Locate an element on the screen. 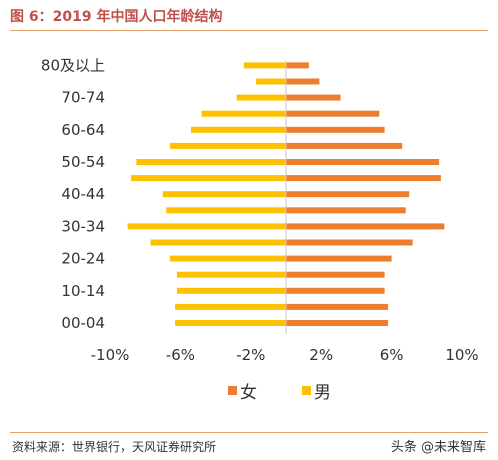  watermark-text: 头条 @未来智库 is located at coordinates (438, 447).